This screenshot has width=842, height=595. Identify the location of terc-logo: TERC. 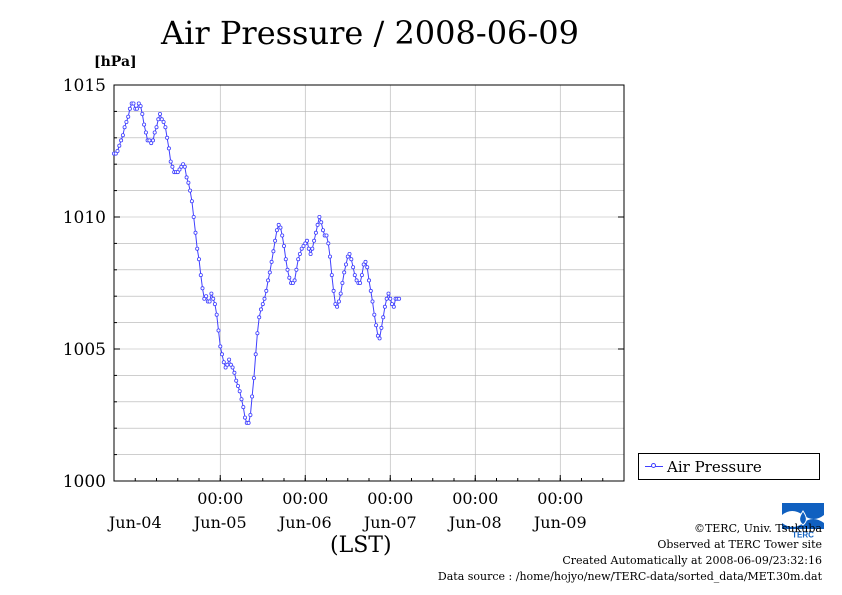
(803, 521).